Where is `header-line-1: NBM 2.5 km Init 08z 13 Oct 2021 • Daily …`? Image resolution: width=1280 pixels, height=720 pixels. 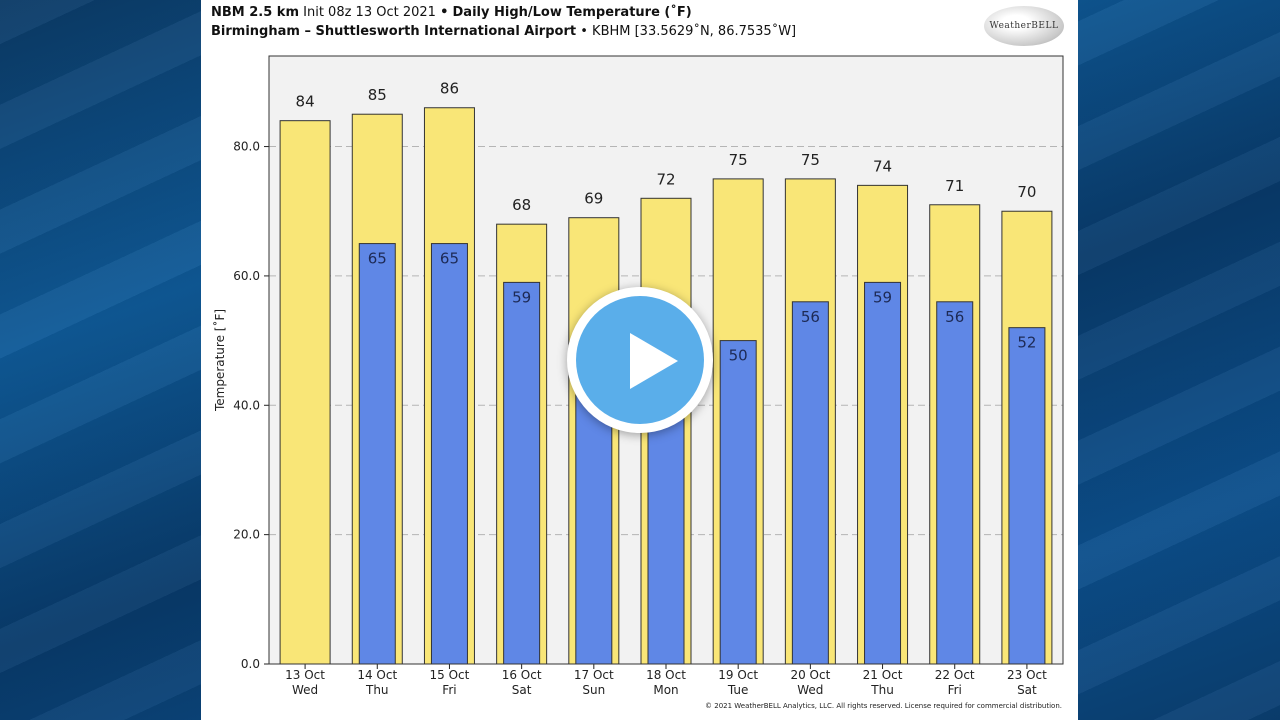 header-line-1: NBM 2.5 km Init 08z 13 Oct 2021 • Daily … is located at coordinates (451, 12).